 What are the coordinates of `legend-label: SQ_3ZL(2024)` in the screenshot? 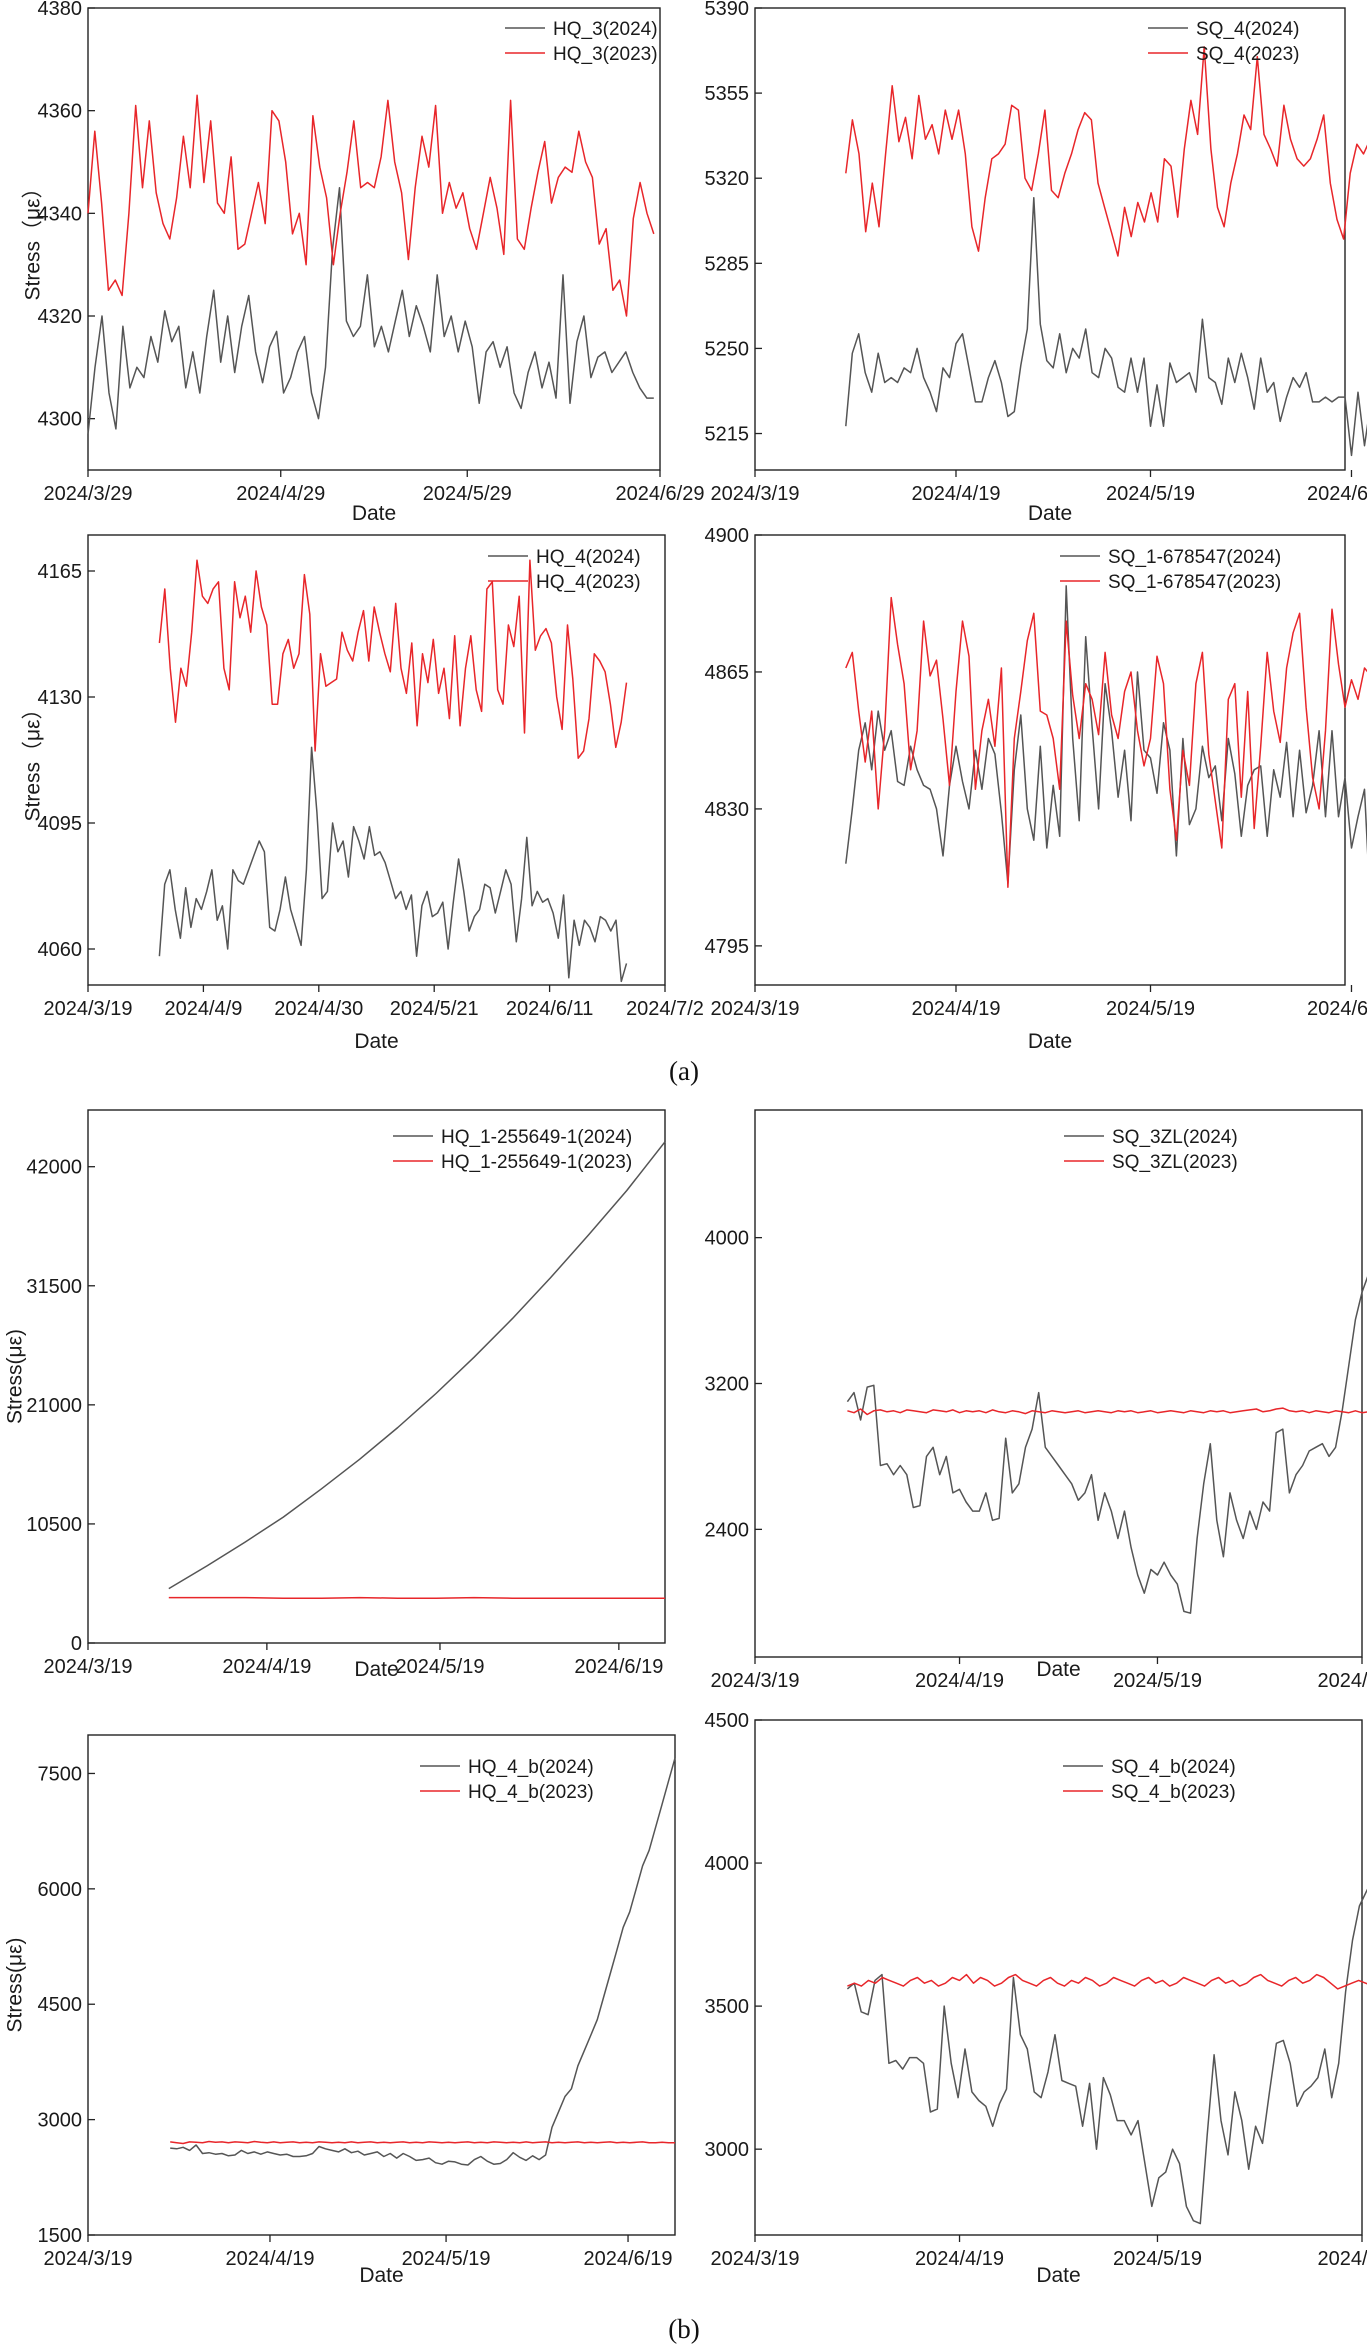 It's located at (1175, 1137).